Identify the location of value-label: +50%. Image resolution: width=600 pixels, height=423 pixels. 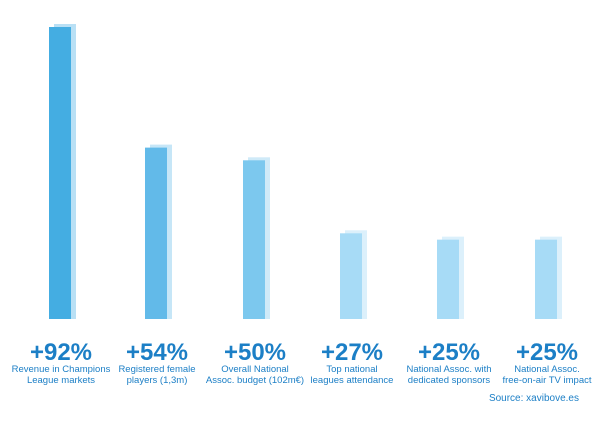
(255, 352).